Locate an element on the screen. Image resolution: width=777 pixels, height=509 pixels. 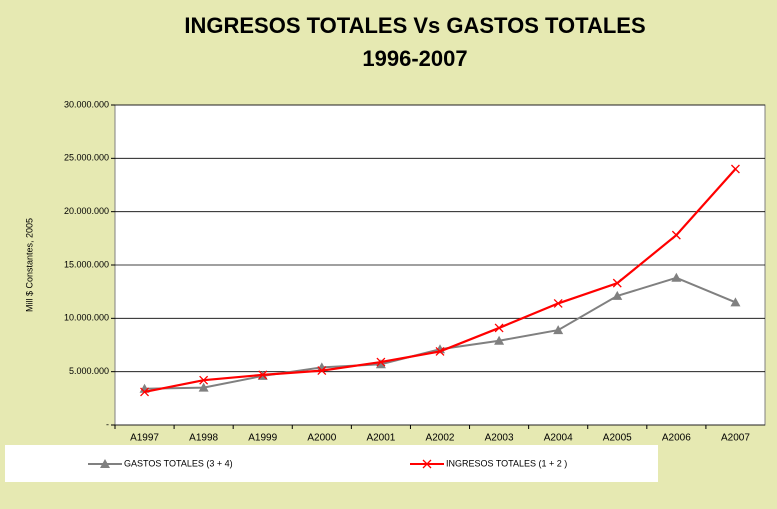
y-tick-label: 30.000.000 is located at coordinates (86, 104).